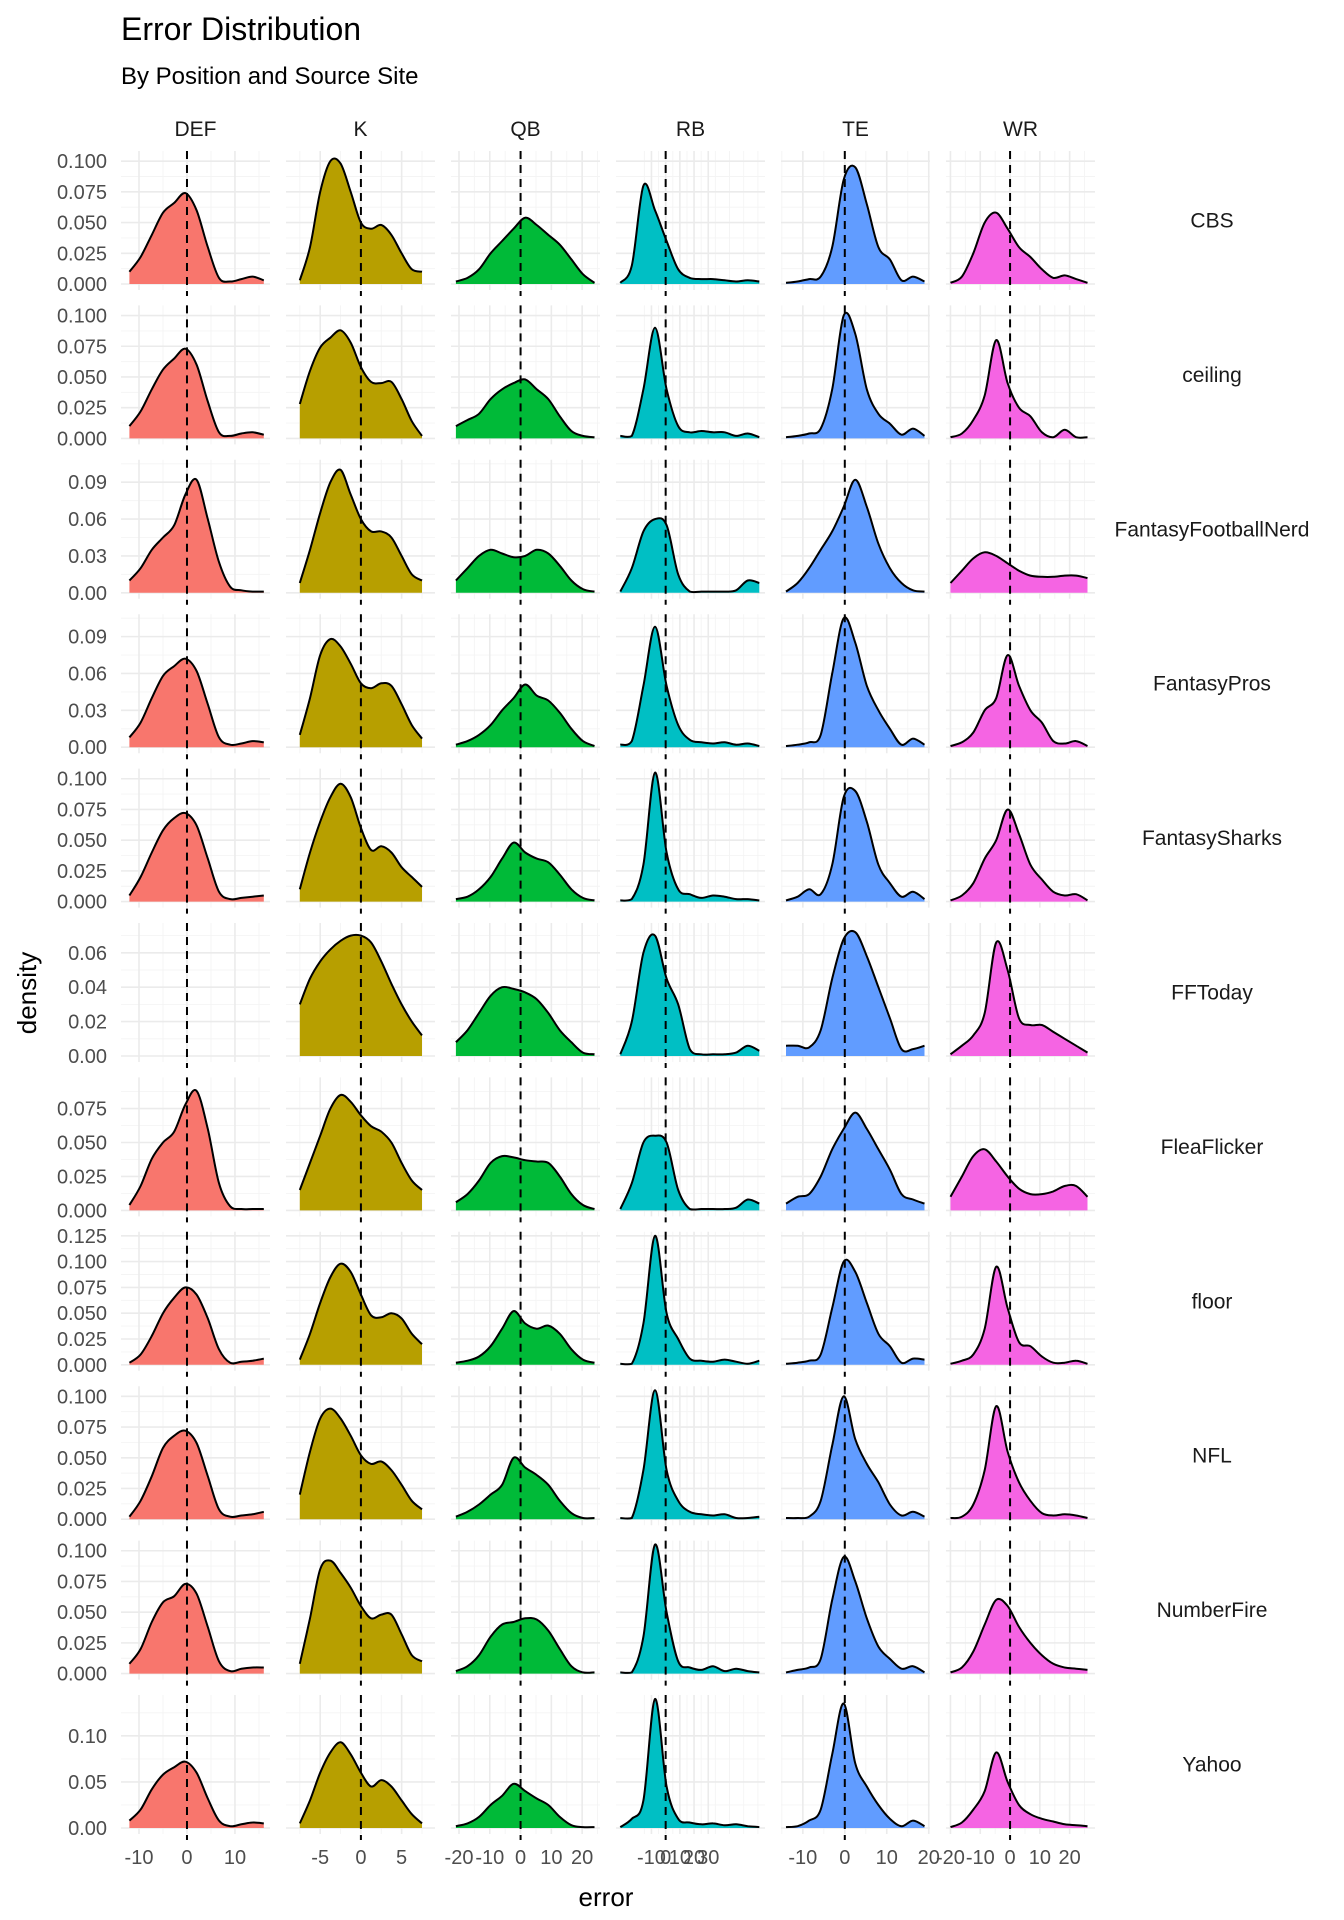 The image size is (1344, 1920). I want to click on panel-wr-nfl, so click(1020, 1459).